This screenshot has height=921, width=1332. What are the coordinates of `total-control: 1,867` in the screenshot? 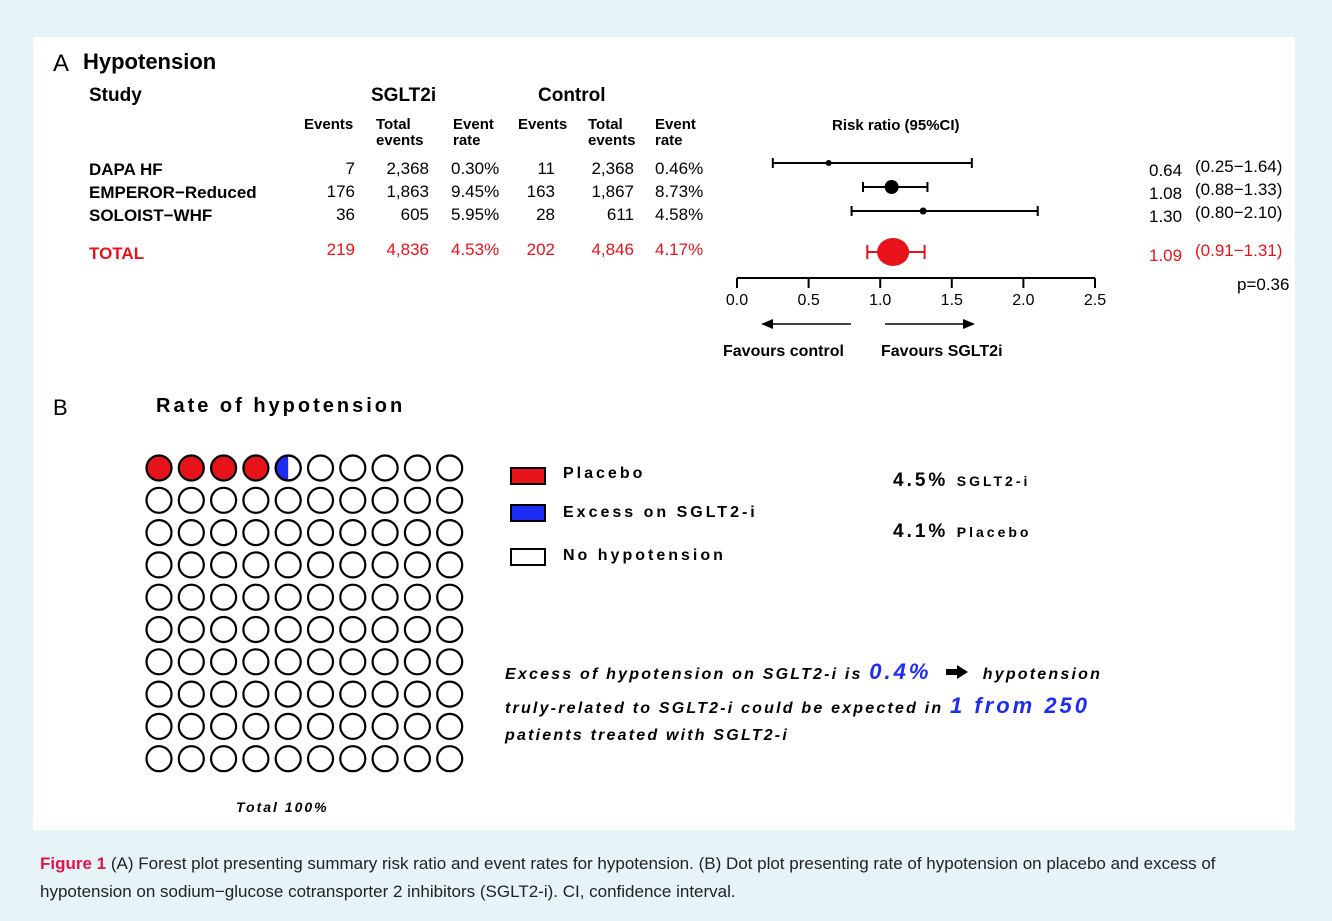 It's located at (612, 191).